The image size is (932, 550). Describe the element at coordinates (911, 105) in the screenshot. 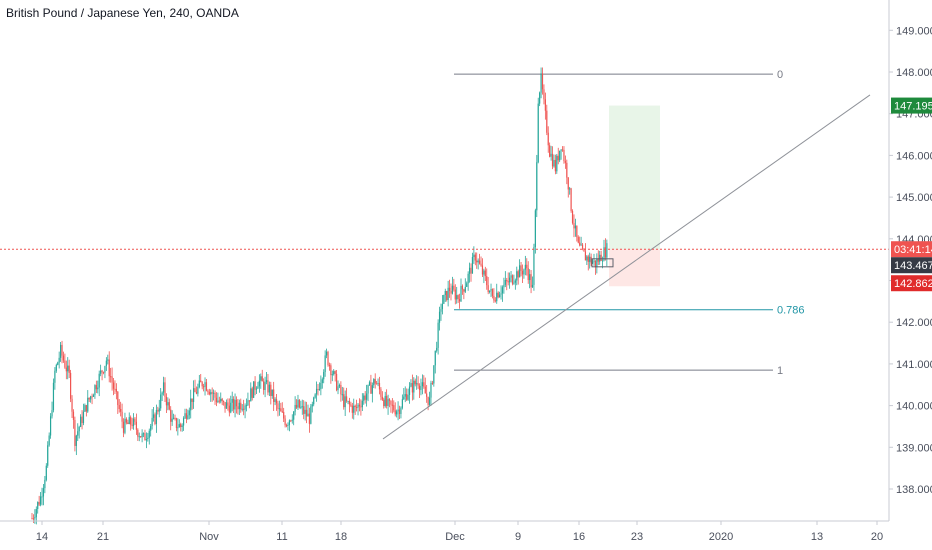

I see `take-profit-price-tag-bg` at that location.